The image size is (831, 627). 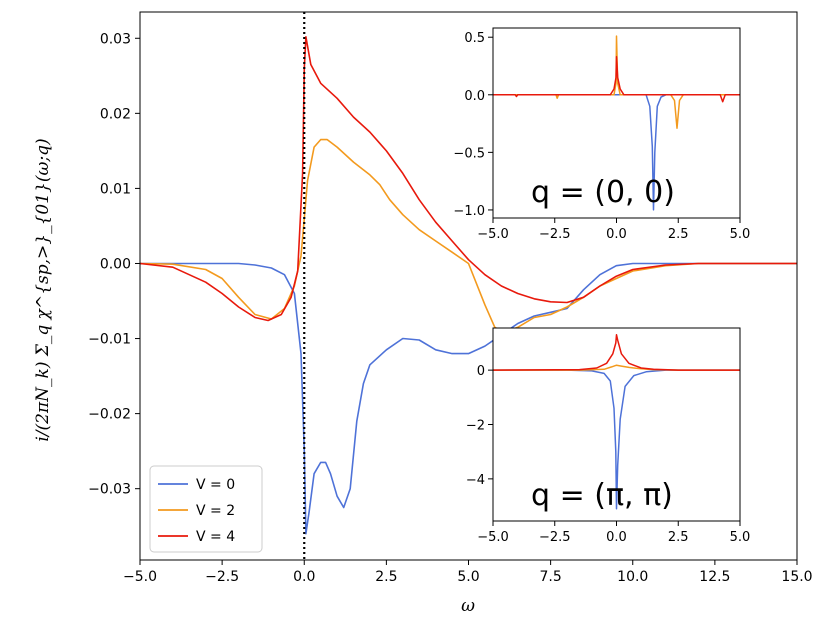 What do you see at coordinates (115, 264) in the screenshot?
I see `y-tick-label: 0.00` at bounding box center [115, 264].